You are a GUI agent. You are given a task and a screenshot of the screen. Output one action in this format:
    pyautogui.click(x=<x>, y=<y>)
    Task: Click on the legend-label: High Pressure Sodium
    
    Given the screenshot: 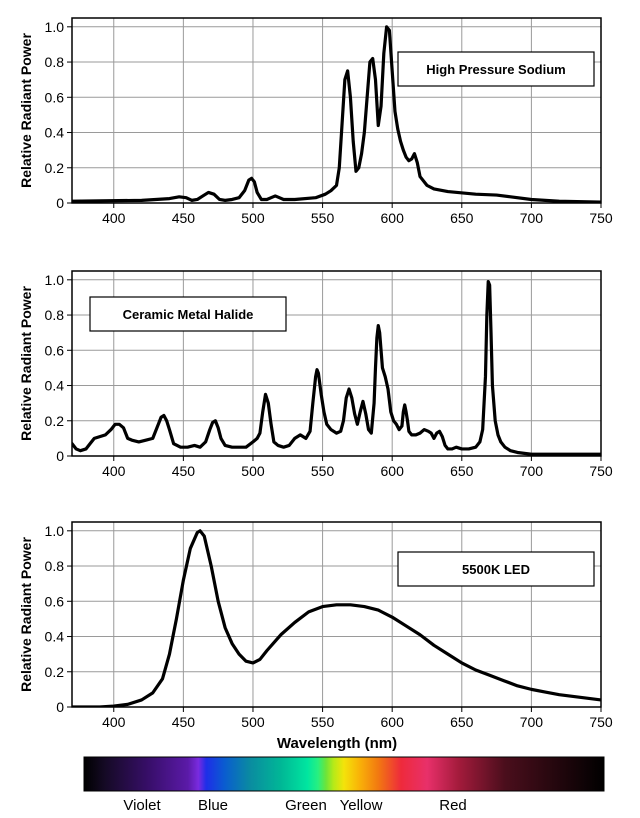 What is the action you would take?
    pyautogui.click(x=495, y=69)
    